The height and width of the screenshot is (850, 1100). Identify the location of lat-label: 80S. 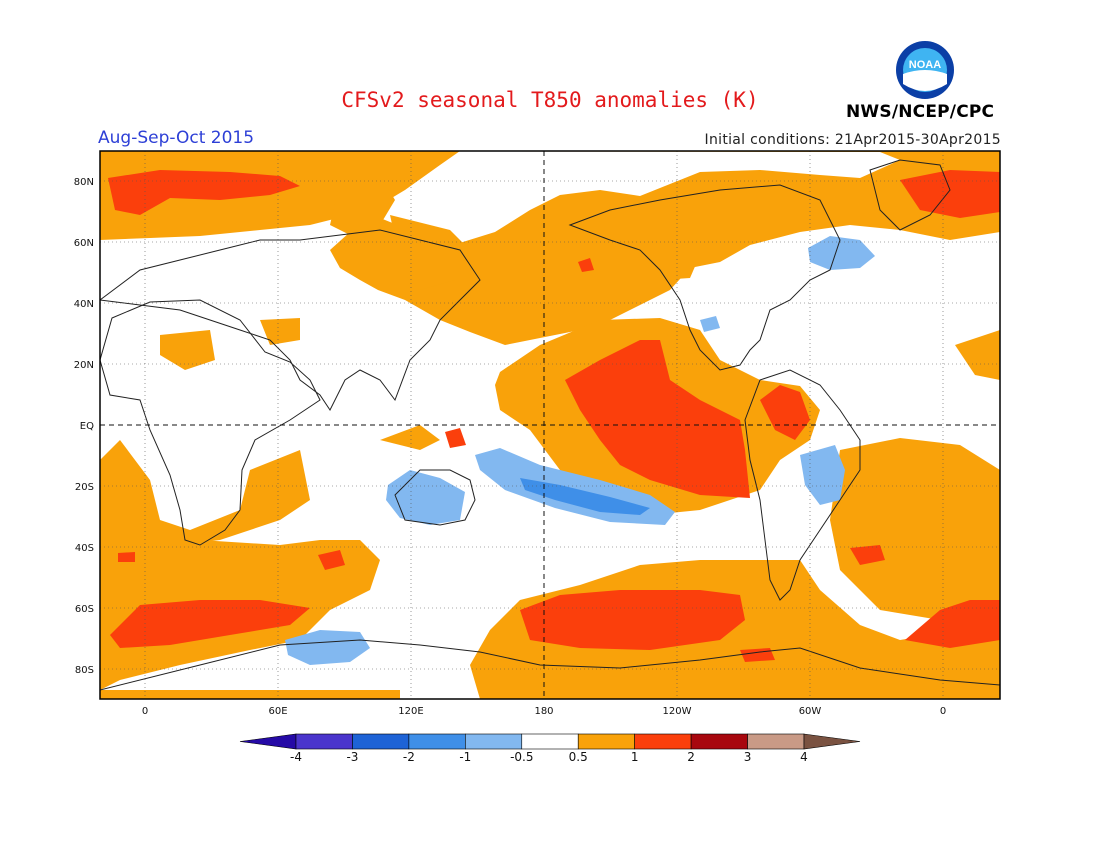
(84, 670).